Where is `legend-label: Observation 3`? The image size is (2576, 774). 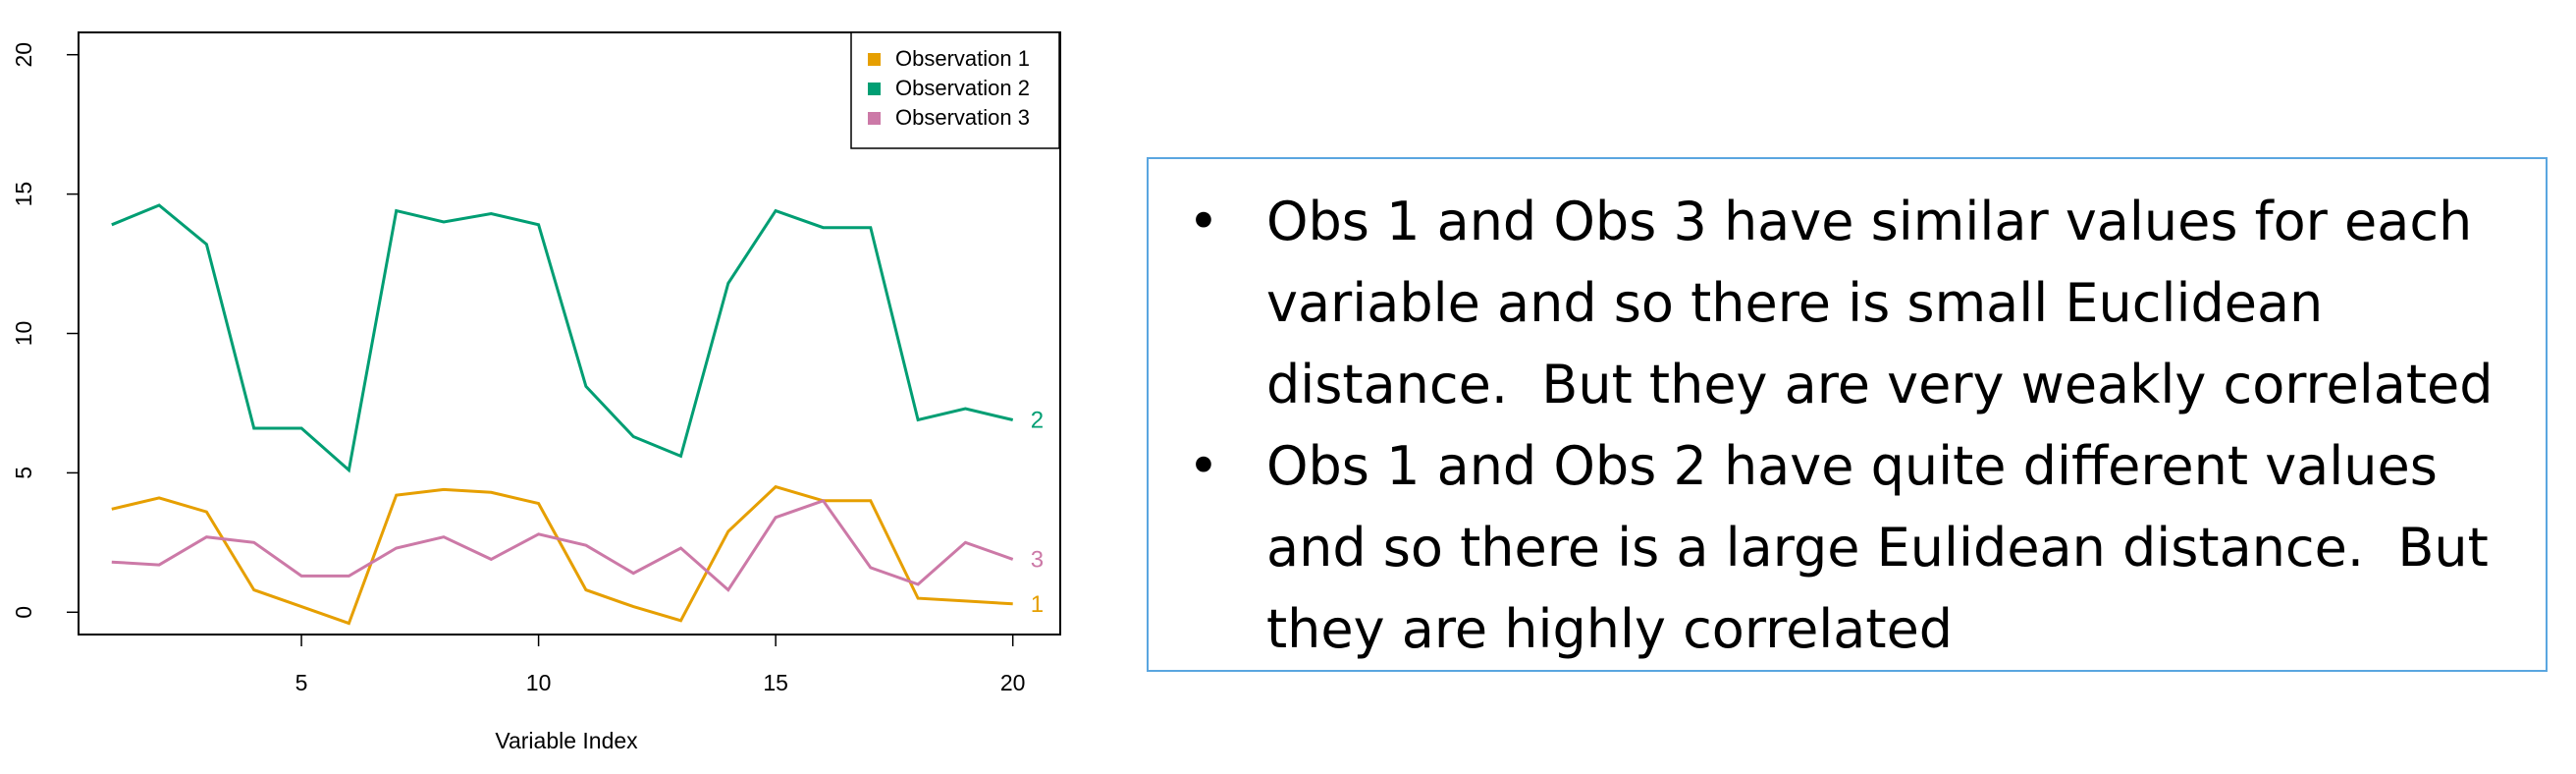 legend-label: Observation 3 is located at coordinates (962, 118).